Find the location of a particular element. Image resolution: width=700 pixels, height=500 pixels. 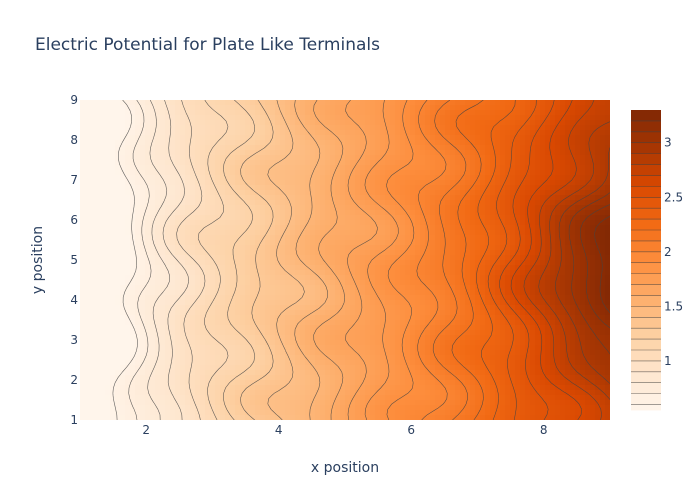

y-tick-label: 5 is located at coordinates (74, 260).